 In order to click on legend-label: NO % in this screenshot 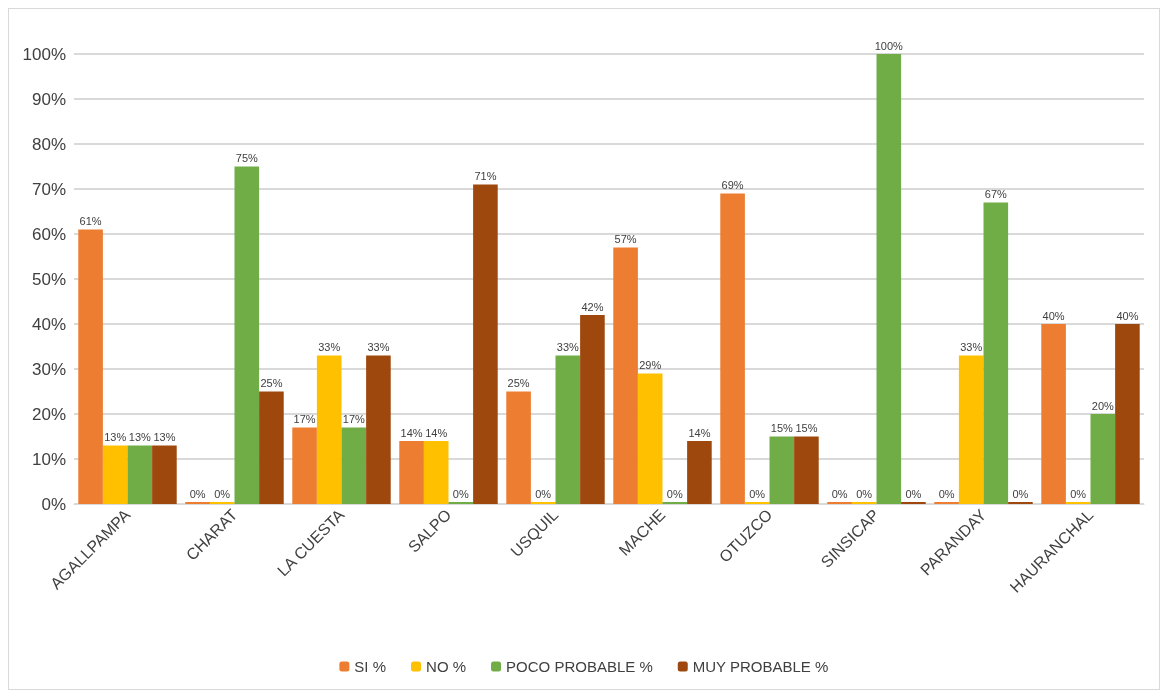, I will do `click(446, 666)`.